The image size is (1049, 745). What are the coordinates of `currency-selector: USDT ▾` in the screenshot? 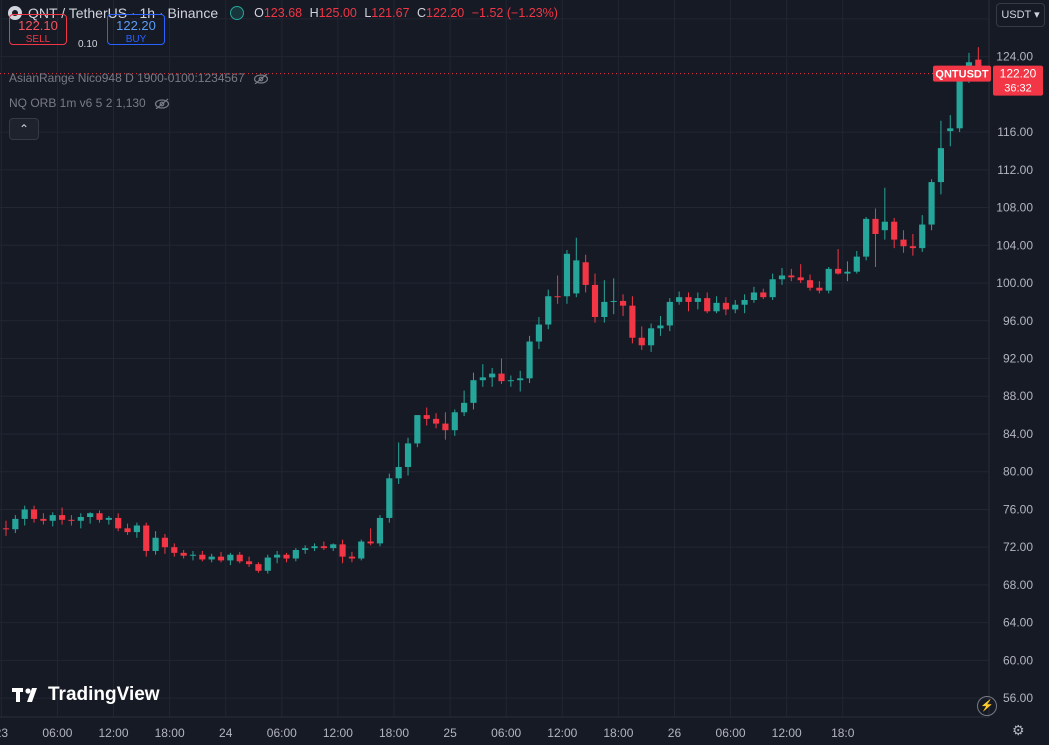 It's located at (1020, 15).